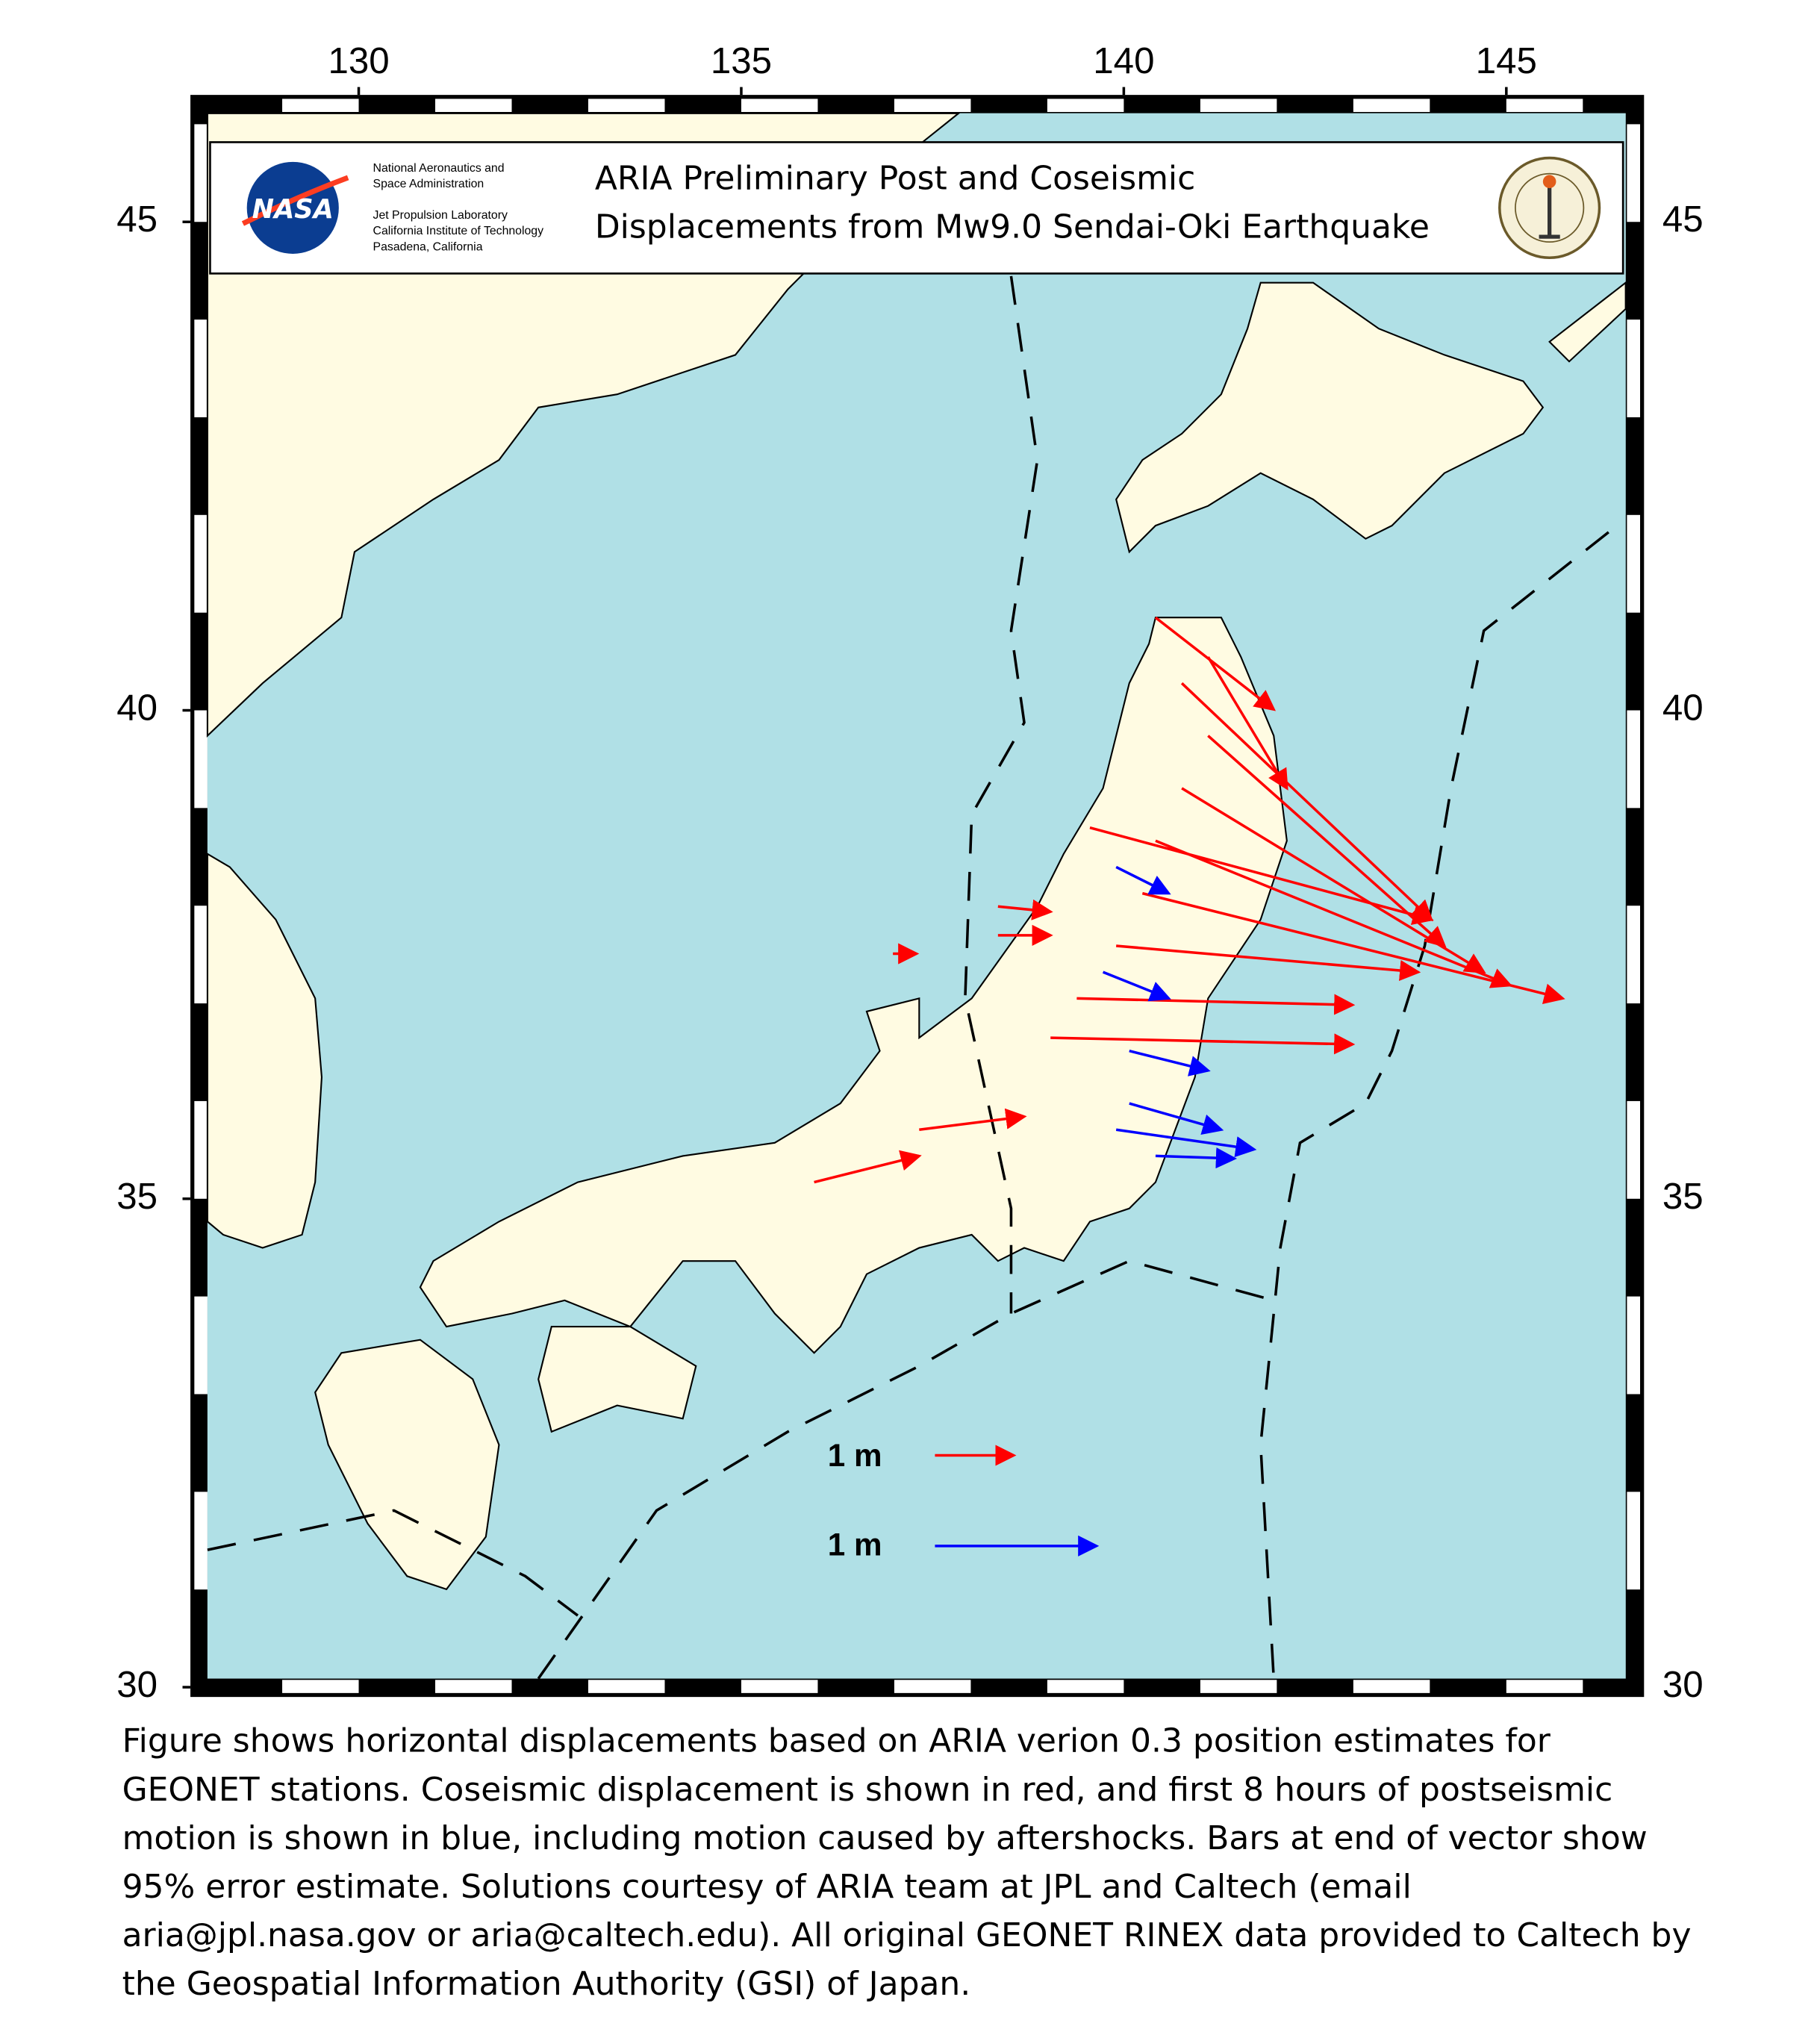  What do you see at coordinates (458, 231) in the screenshot?
I see `agency-line: California Institute of Technology` at bounding box center [458, 231].